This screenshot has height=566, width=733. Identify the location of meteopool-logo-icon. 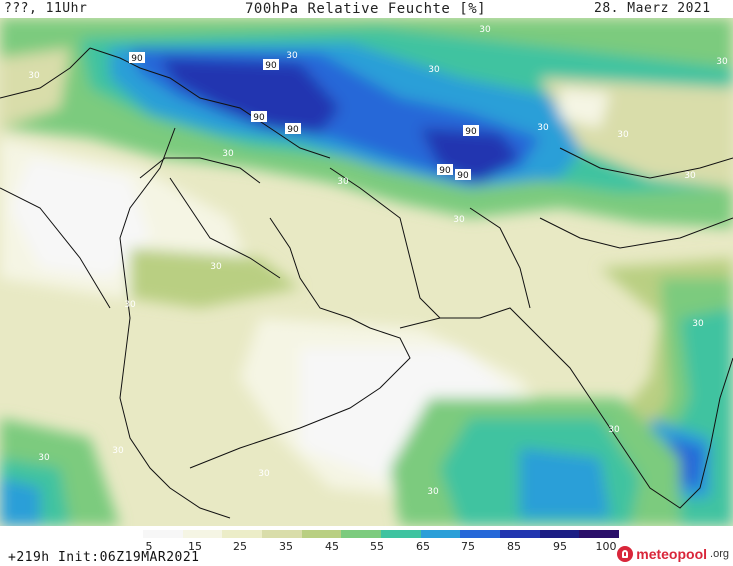
(625, 554).